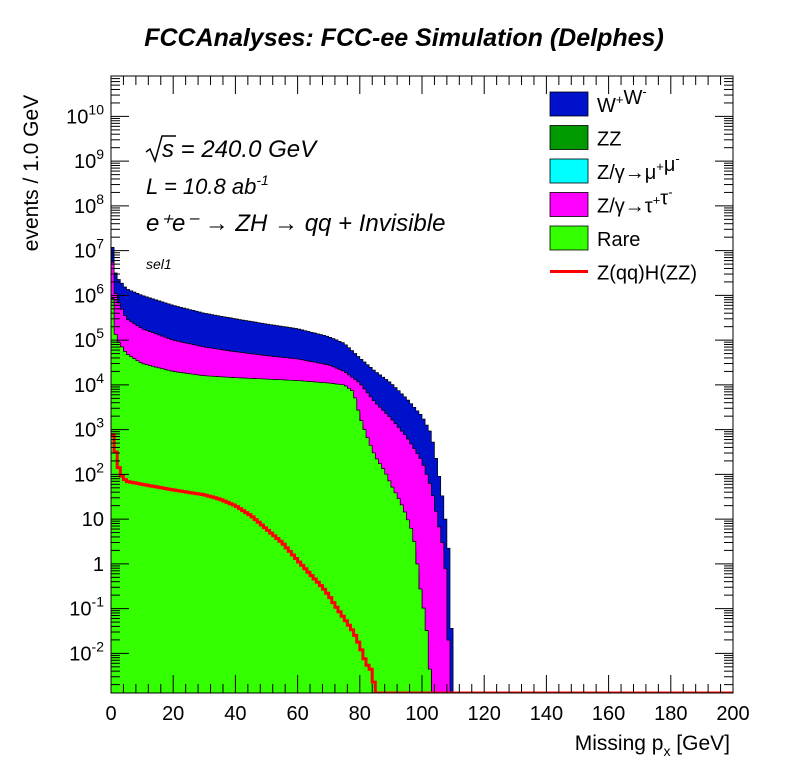 This screenshot has height=777, width=796. I want to click on x-tick-label: 40, so click(235, 714).